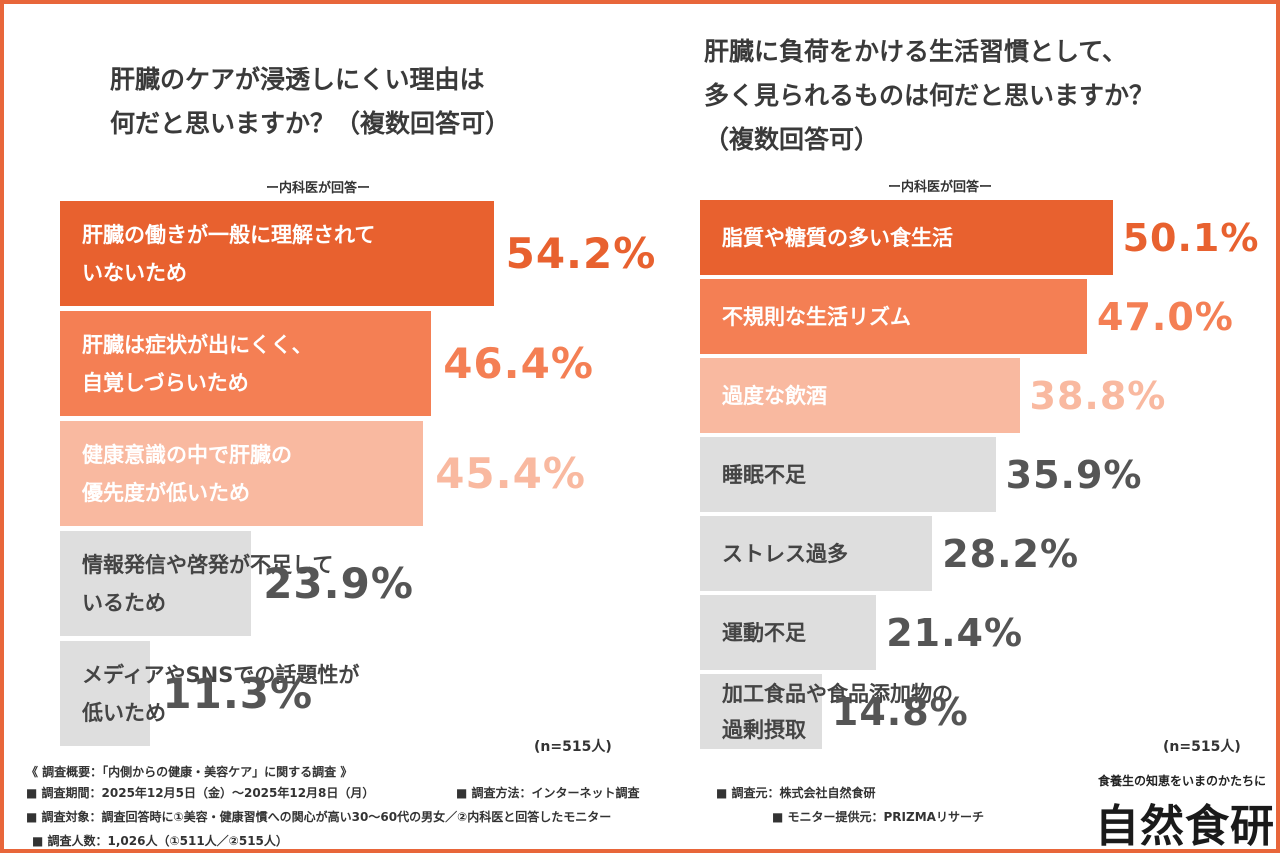  What do you see at coordinates (1011, 553) in the screenshot?
I see `value-label: 28.2%` at bounding box center [1011, 553].